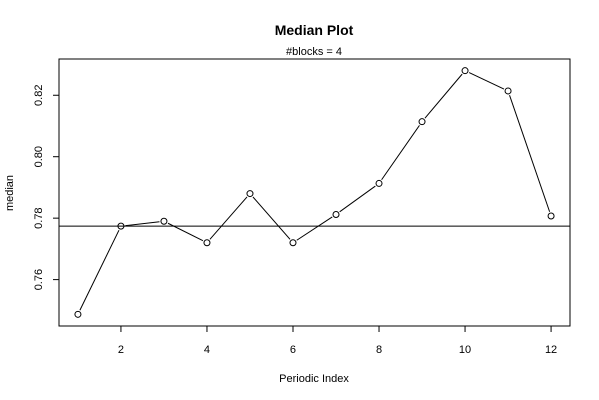 Image resolution: width=599 pixels, height=400 pixels. What do you see at coordinates (379, 350) in the screenshot?
I see `x-tick-label: 8` at bounding box center [379, 350].